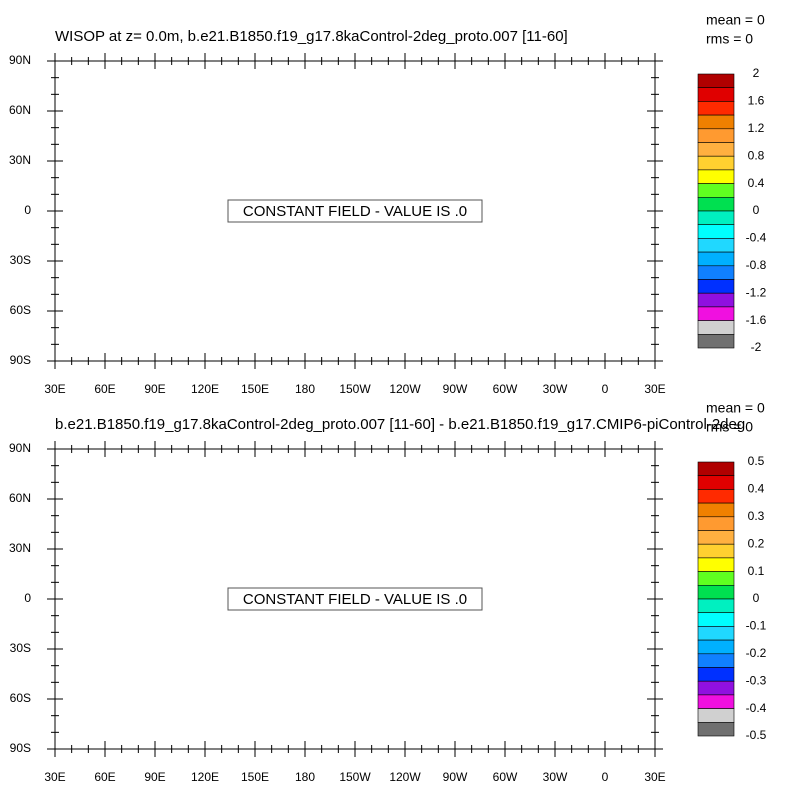 This screenshot has height=800, width=800. What do you see at coordinates (756, 461) in the screenshot?
I see `colorbar-label: 0.5` at bounding box center [756, 461].